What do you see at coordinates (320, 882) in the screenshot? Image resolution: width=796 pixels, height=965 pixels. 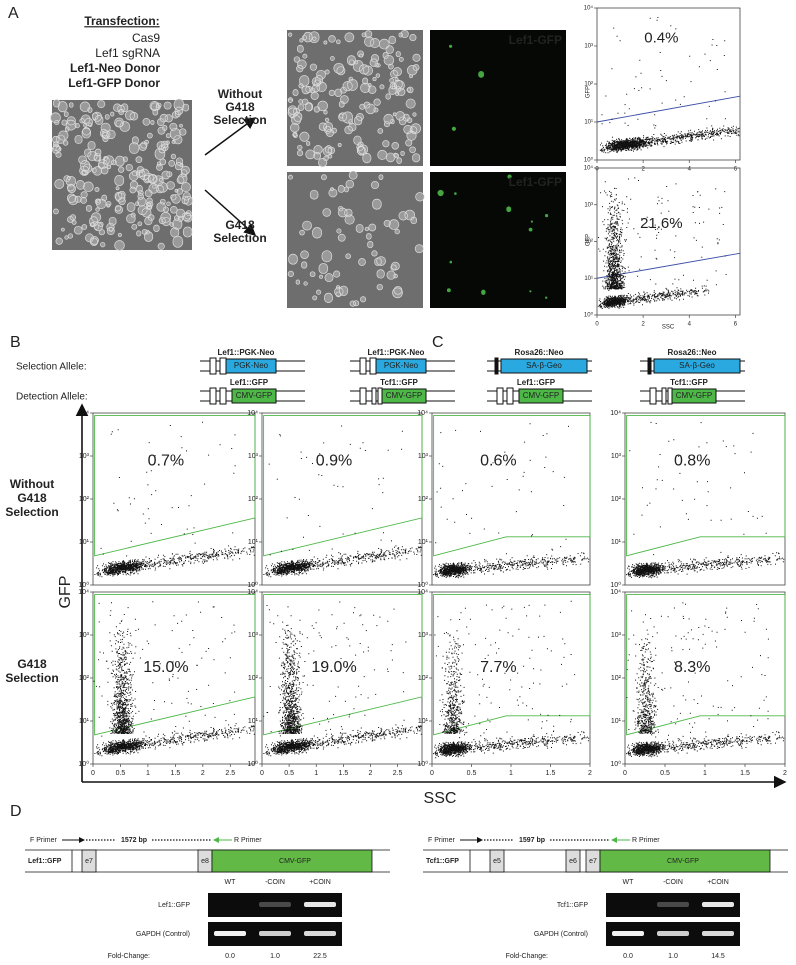 I see `lane-label: +COIN` at bounding box center [320, 882].